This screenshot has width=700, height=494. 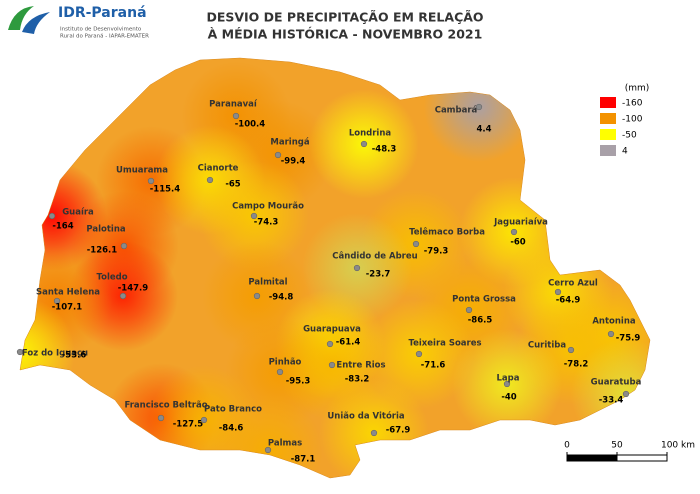 What do you see at coordinates (285, 444) in the screenshot?
I see `station-name: Palmas` at bounding box center [285, 444].